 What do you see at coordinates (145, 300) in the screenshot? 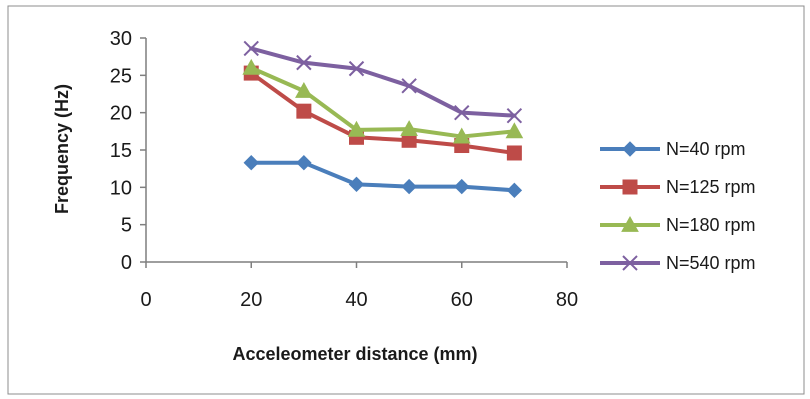
I see `x-tick-label: 0` at bounding box center [145, 300].